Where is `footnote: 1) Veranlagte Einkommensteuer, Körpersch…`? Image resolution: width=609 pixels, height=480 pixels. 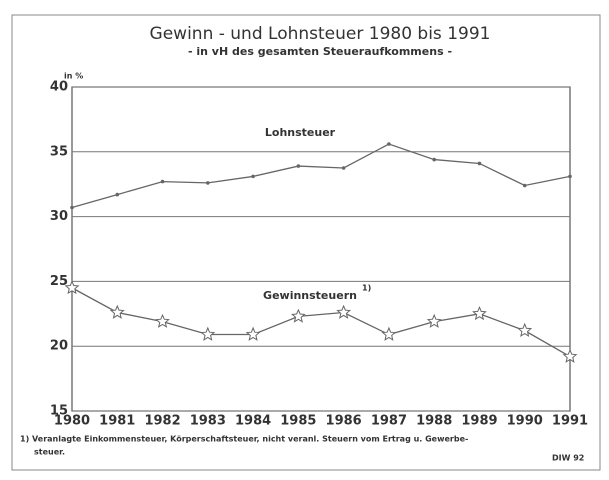 footnote: 1) Veranlagte Einkommensteuer, Körpersch… is located at coordinates (244, 439).